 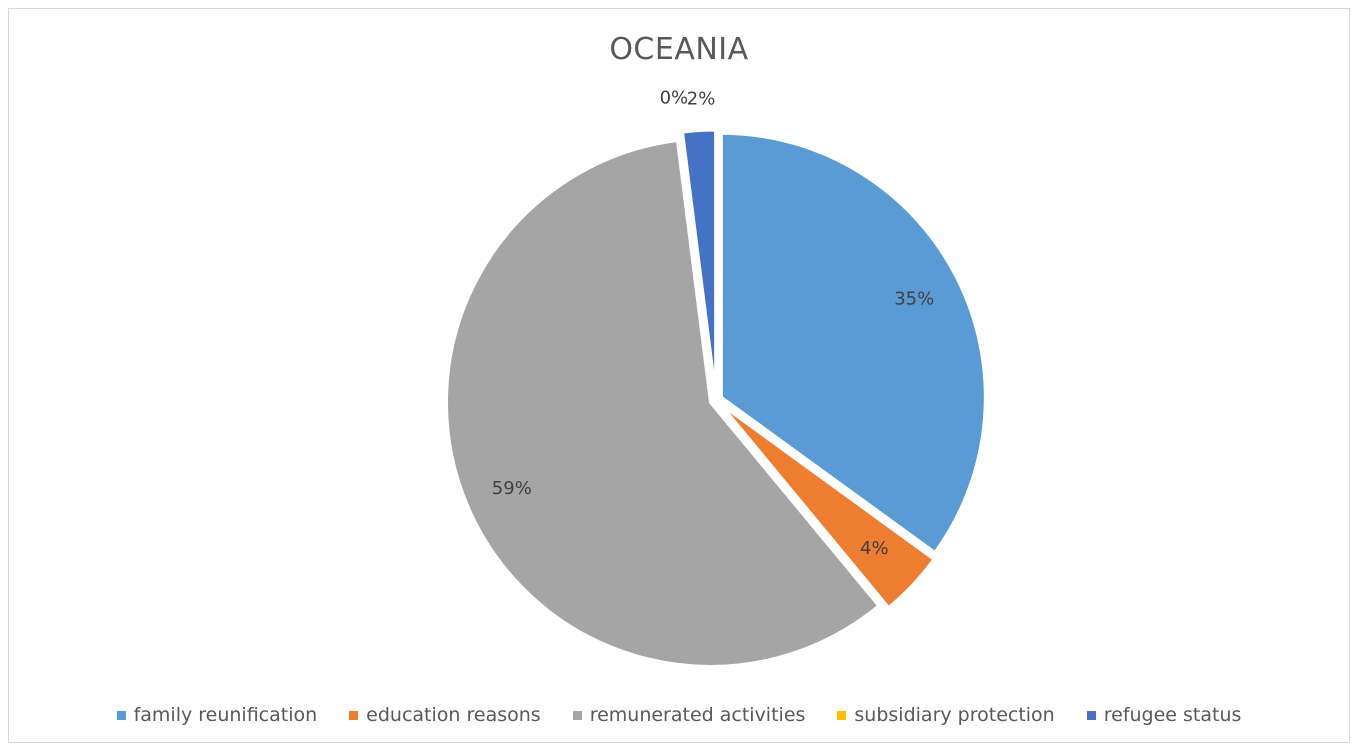 I want to click on legend-item-refugee-status: refugee status, so click(x=1164, y=715).